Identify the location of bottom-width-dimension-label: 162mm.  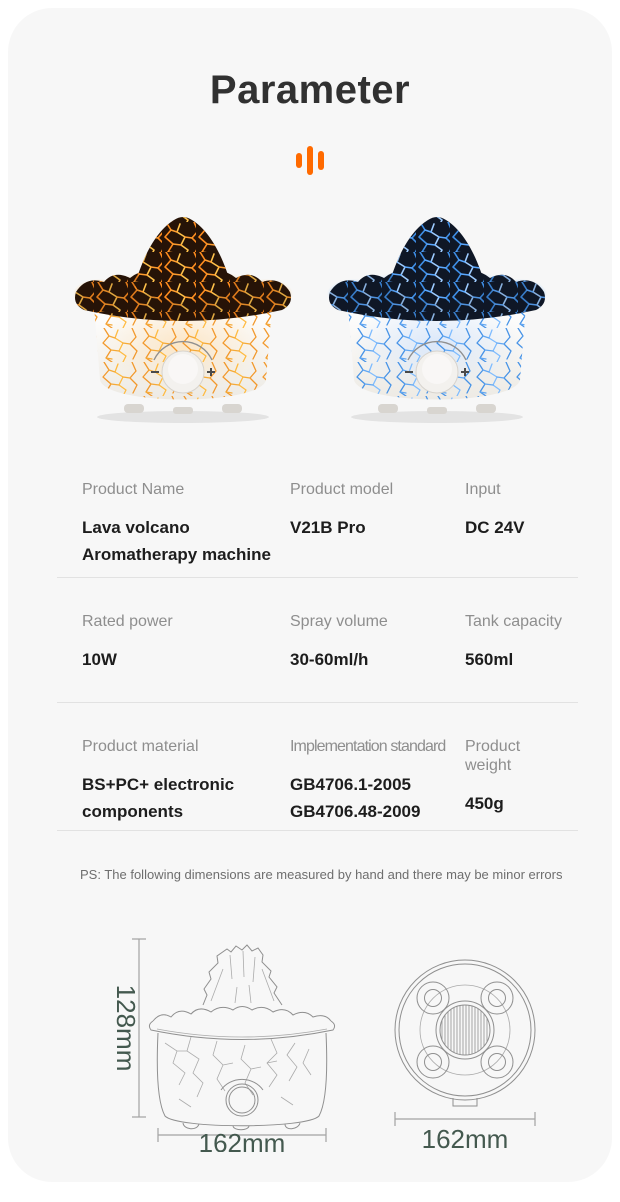
(465, 1138).